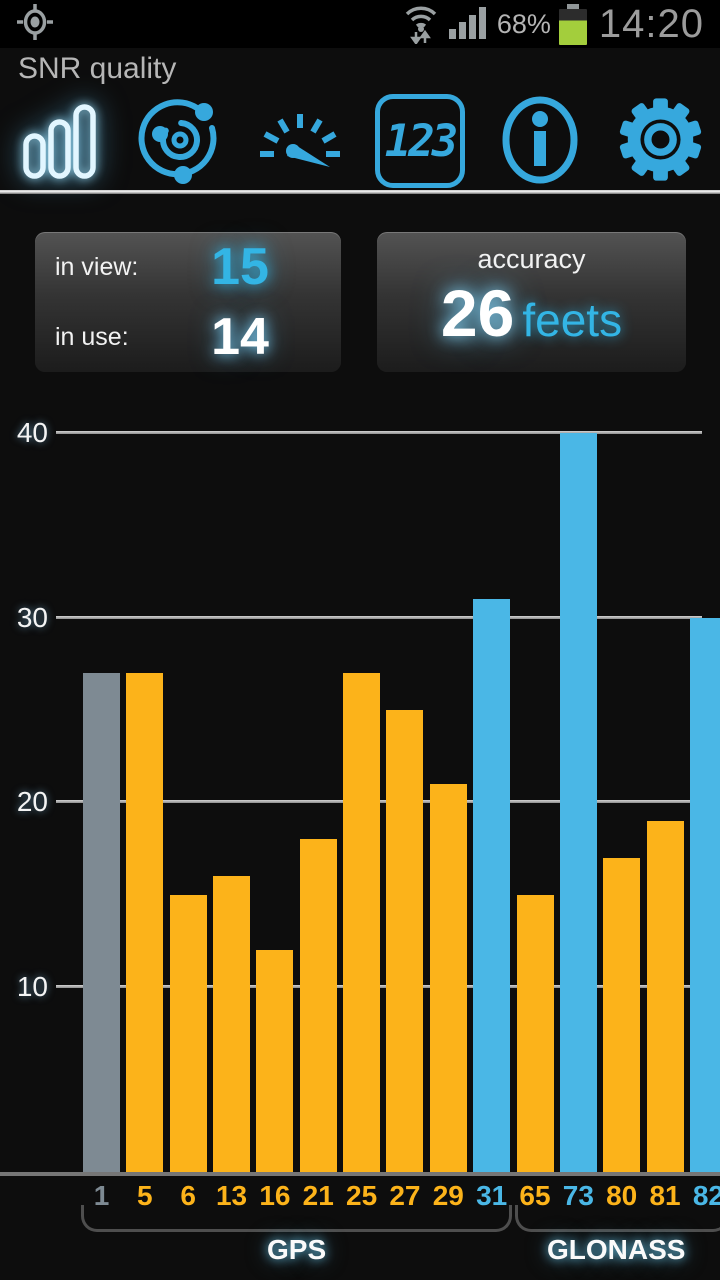  Describe the element at coordinates (318, 1195) in the screenshot. I see `x-axis-label-sat-21: 21` at that location.